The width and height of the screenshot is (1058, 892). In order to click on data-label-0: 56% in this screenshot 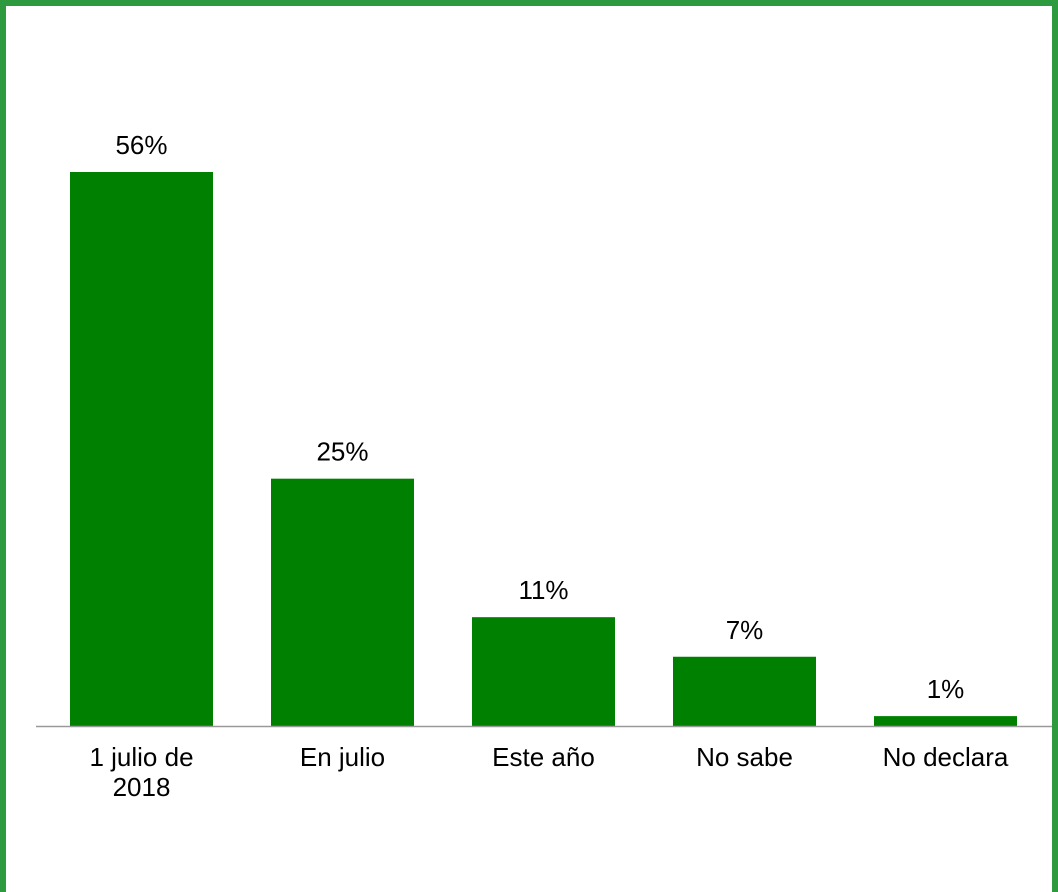, I will do `click(141, 145)`.